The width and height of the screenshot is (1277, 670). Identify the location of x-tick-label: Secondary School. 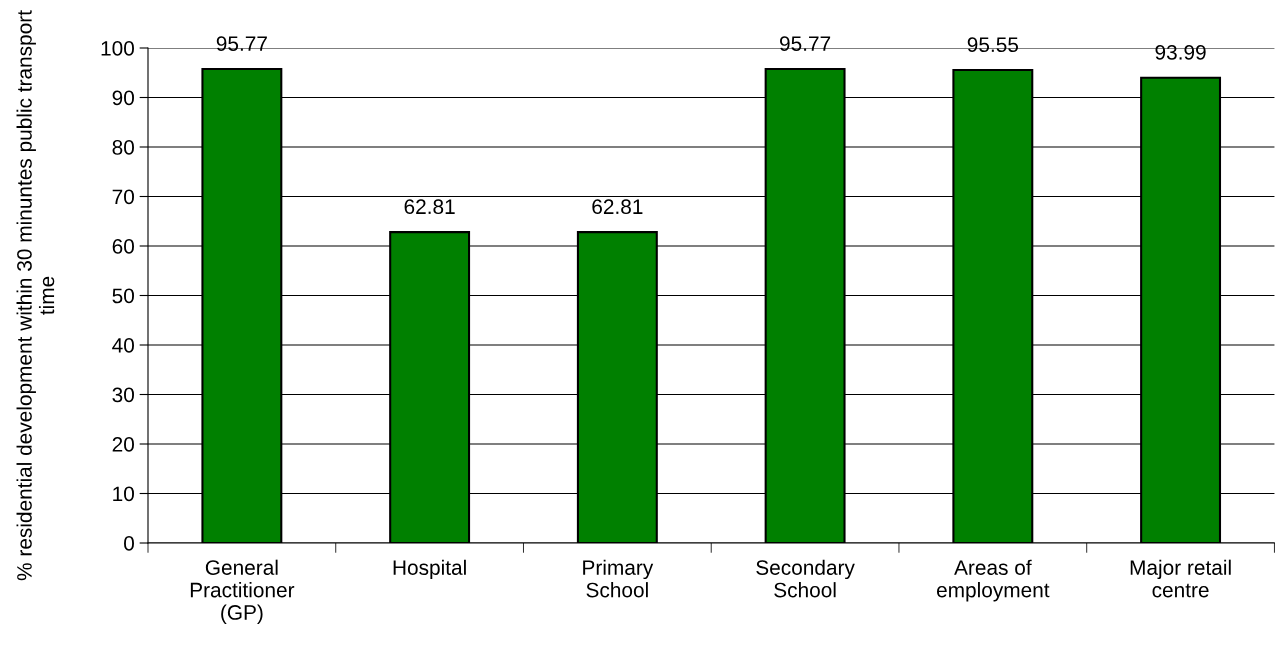
(805, 578).